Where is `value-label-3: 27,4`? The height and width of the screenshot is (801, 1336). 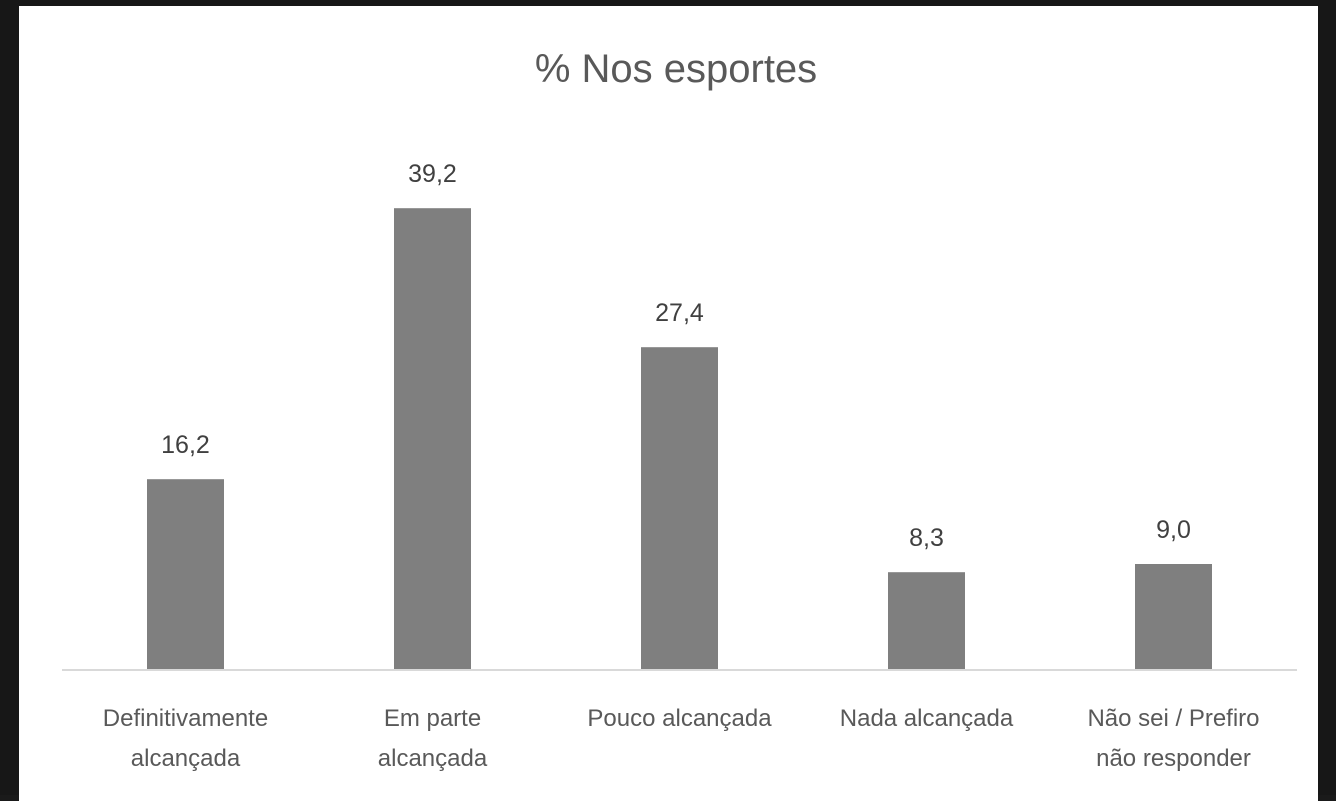 value-label-3: 27,4 is located at coordinates (679, 313).